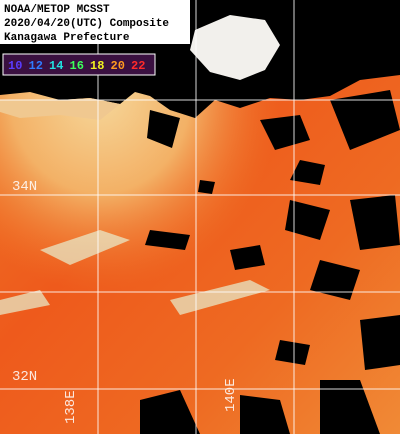 Image resolution: width=400 pixels, height=434 pixels. I want to click on legend-label: 12, so click(36, 66).